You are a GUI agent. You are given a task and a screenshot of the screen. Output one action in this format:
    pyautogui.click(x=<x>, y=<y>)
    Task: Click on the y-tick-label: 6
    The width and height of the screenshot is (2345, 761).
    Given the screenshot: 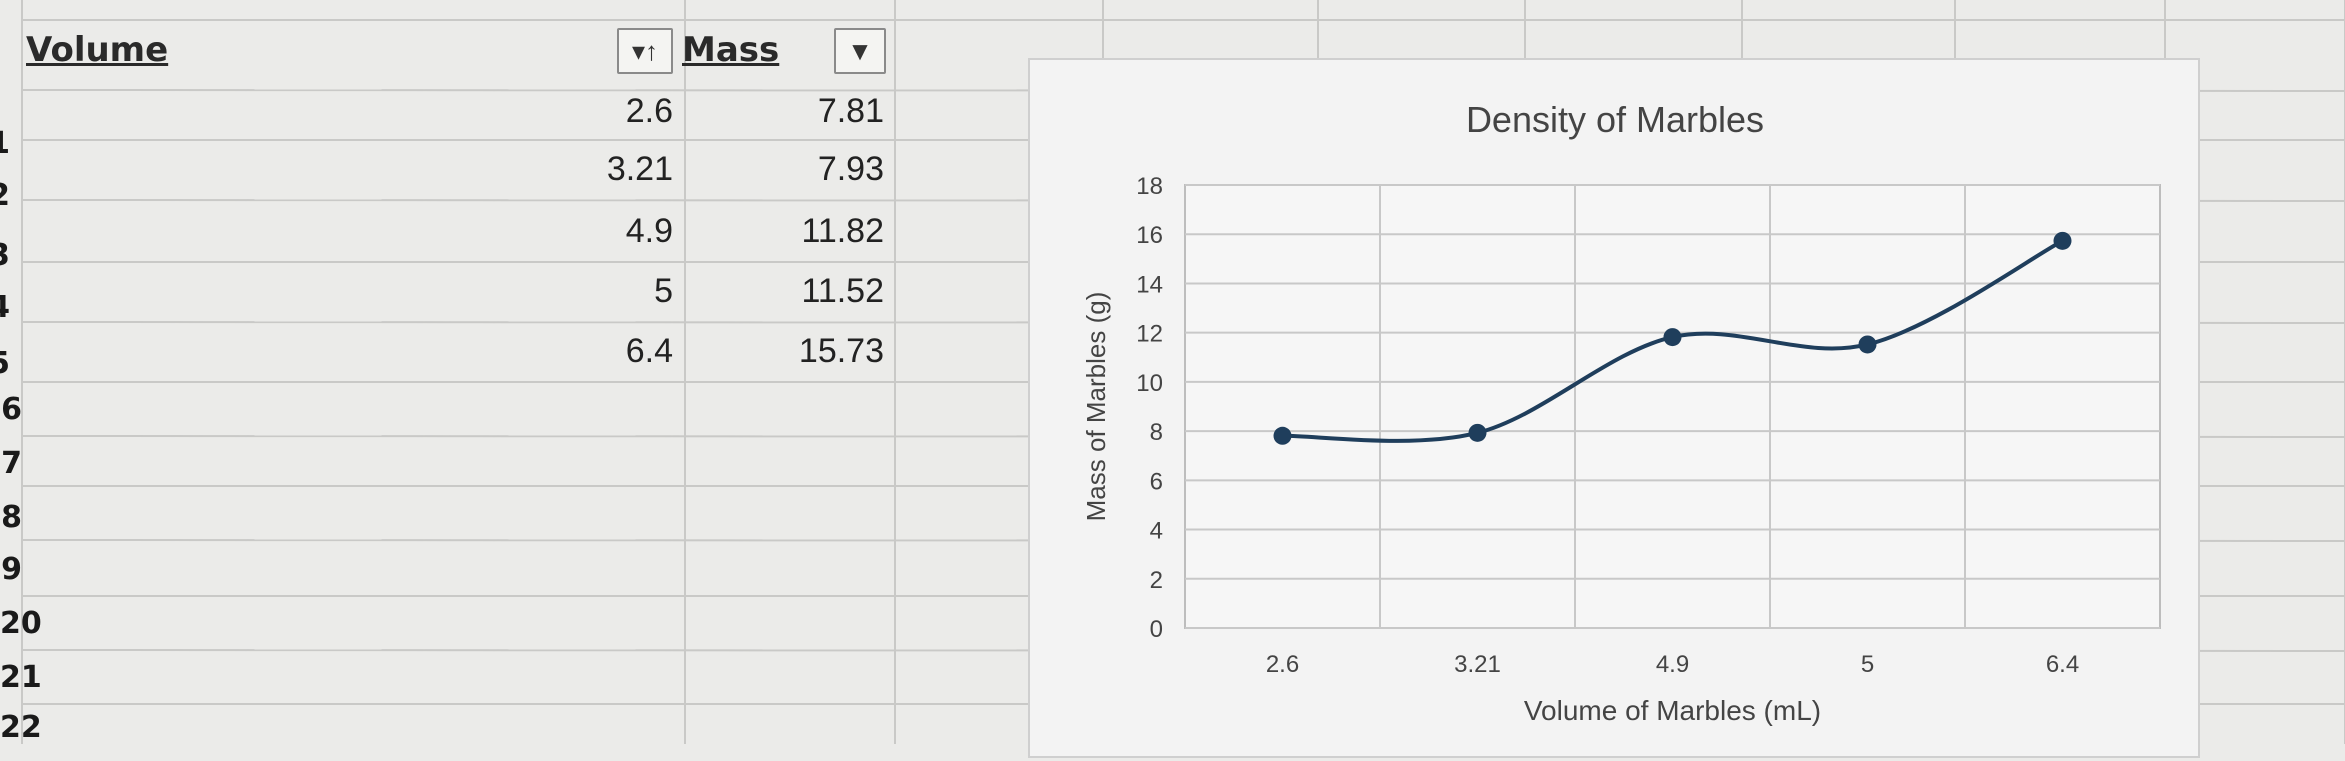 What is the action you would take?
    pyautogui.click(x=1156, y=481)
    